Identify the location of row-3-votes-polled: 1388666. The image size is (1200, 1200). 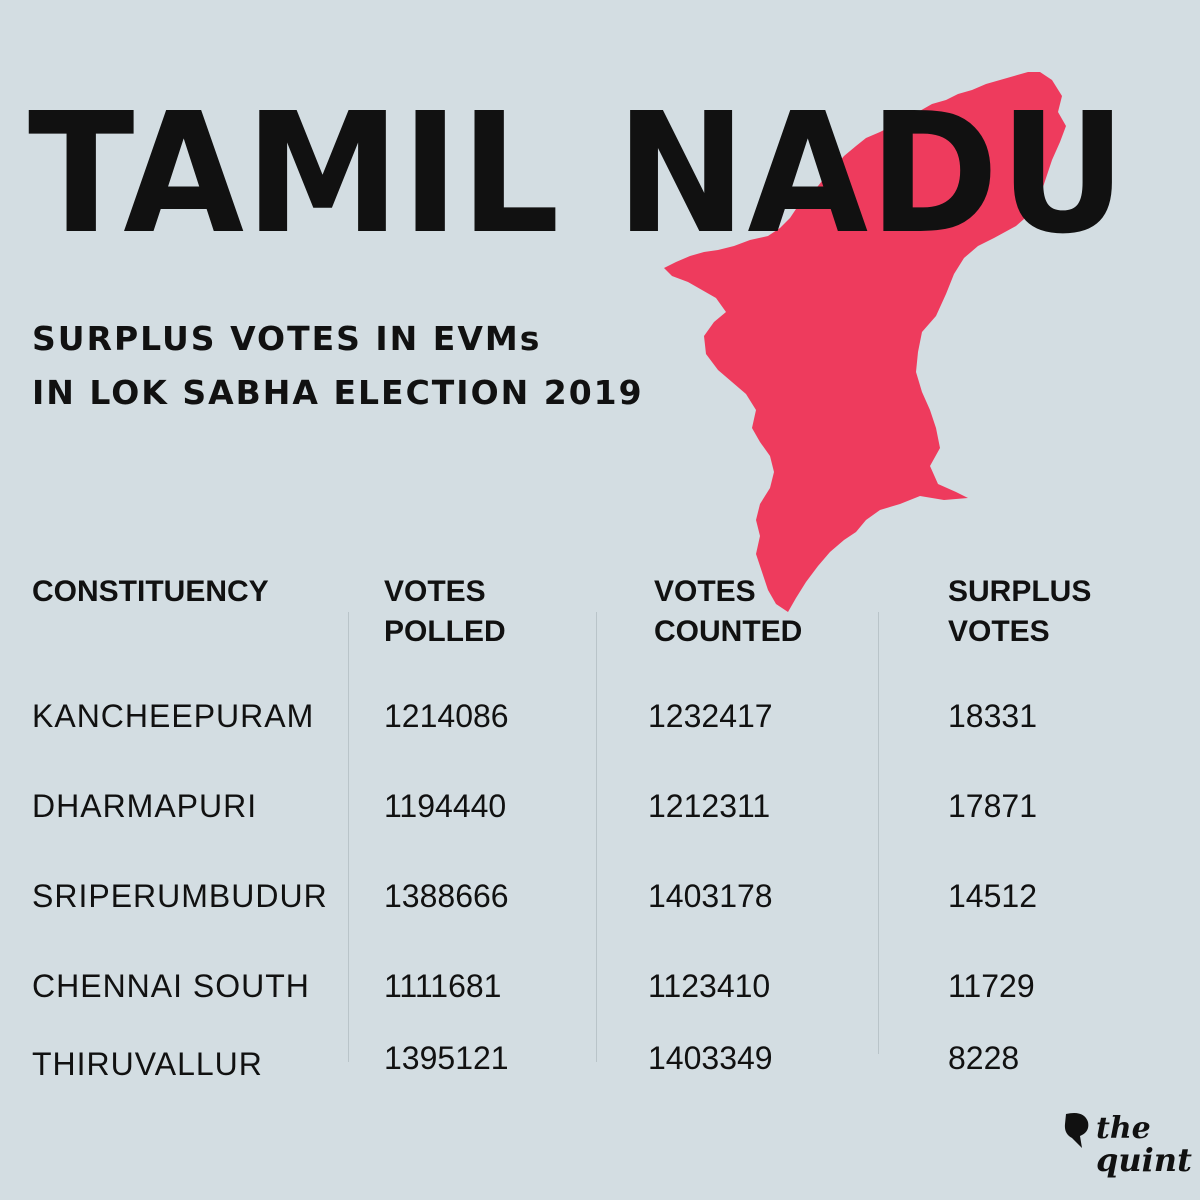
(446, 896).